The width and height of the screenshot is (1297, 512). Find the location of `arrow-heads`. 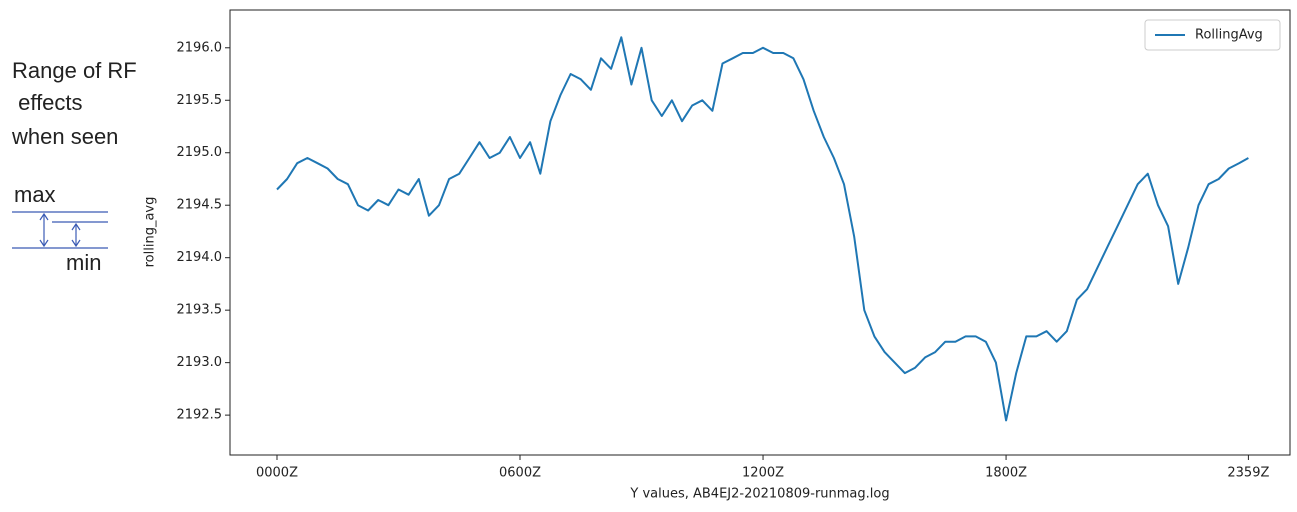

arrow-heads is located at coordinates (60, 230).